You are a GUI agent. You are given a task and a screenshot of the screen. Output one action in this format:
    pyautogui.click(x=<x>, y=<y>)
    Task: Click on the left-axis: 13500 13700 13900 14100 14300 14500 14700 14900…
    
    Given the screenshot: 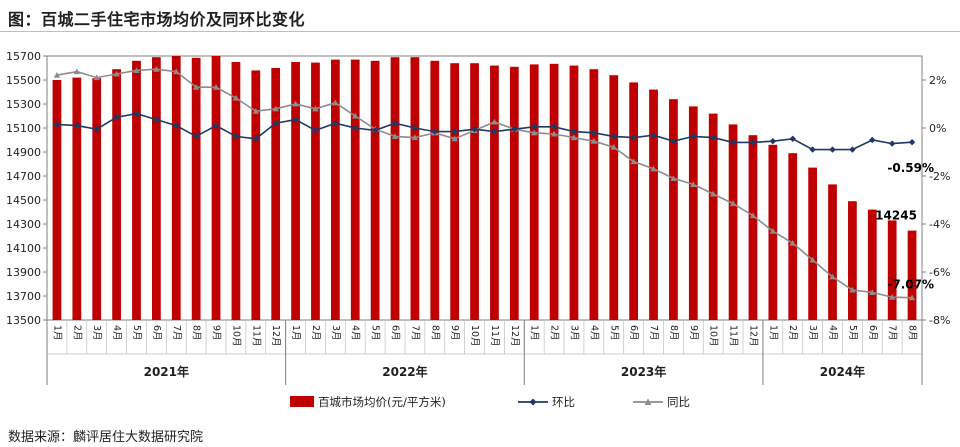 What is the action you would take?
    pyautogui.click(x=26, y=188)
    